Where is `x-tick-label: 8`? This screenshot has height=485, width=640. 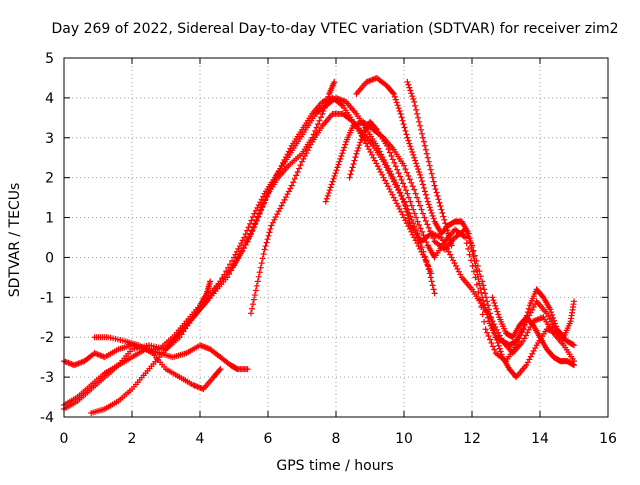 x-tick-label: 8 is located at coordinates (336, 439).